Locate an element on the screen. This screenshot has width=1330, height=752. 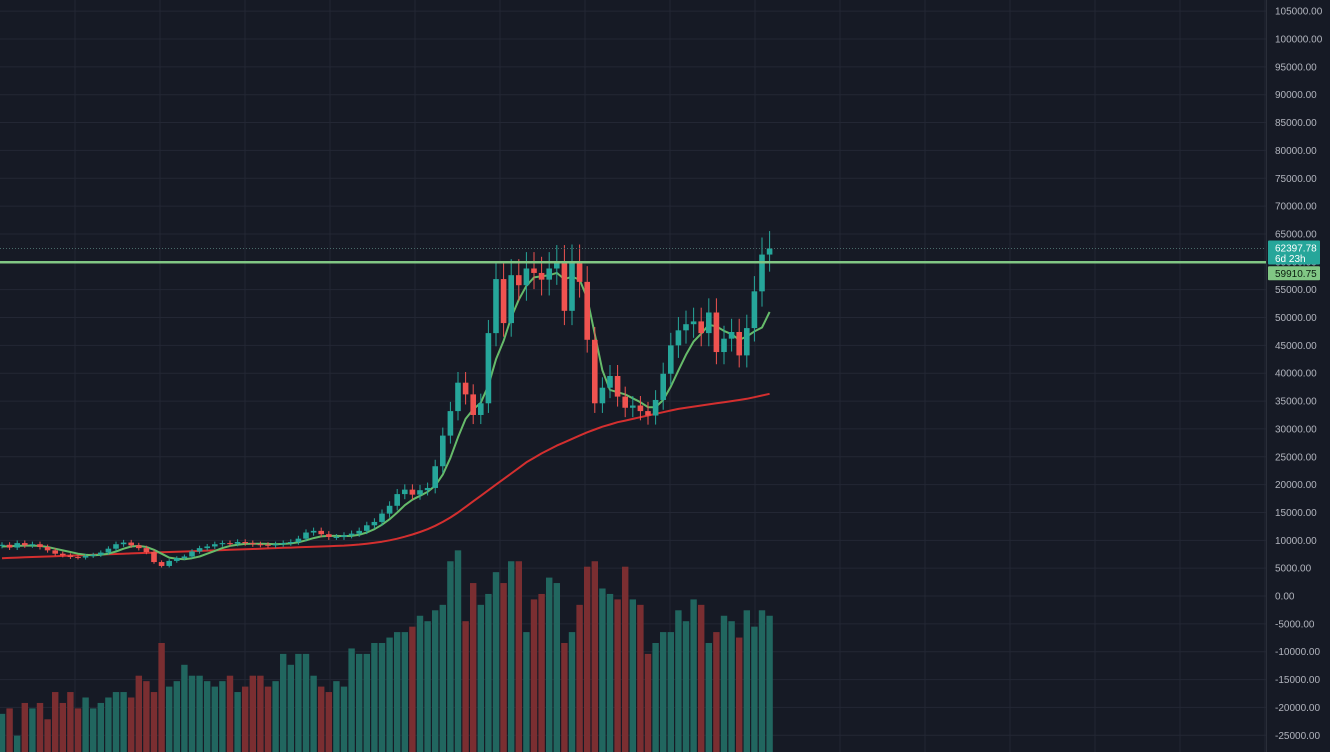
y-tick-label: 80000.00 is located at coordinates (1296, 151).